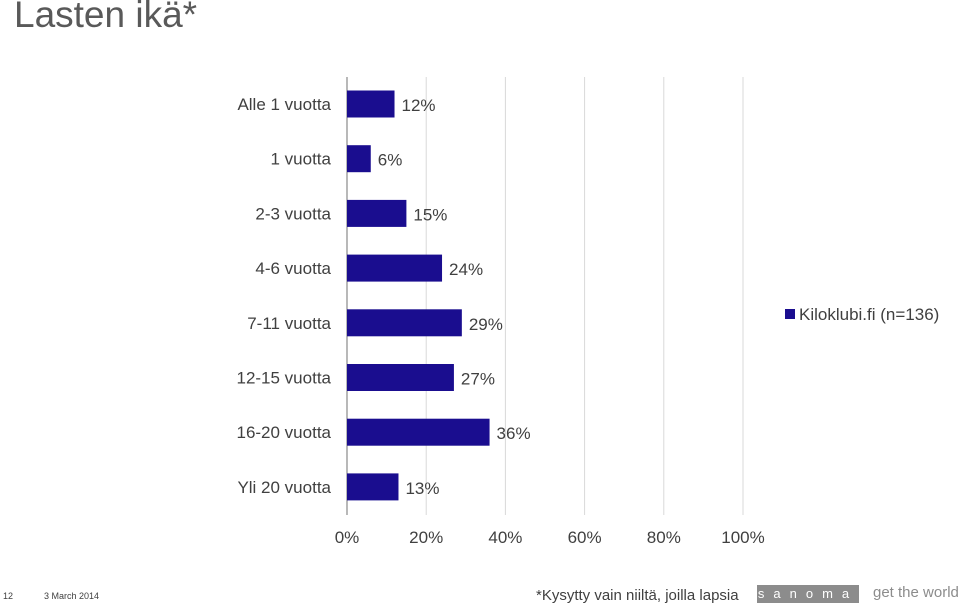 Image resolution: width=960 pixels, height=606 pixels. I want to click on x-tick-label: 40%, so click(505, 537).